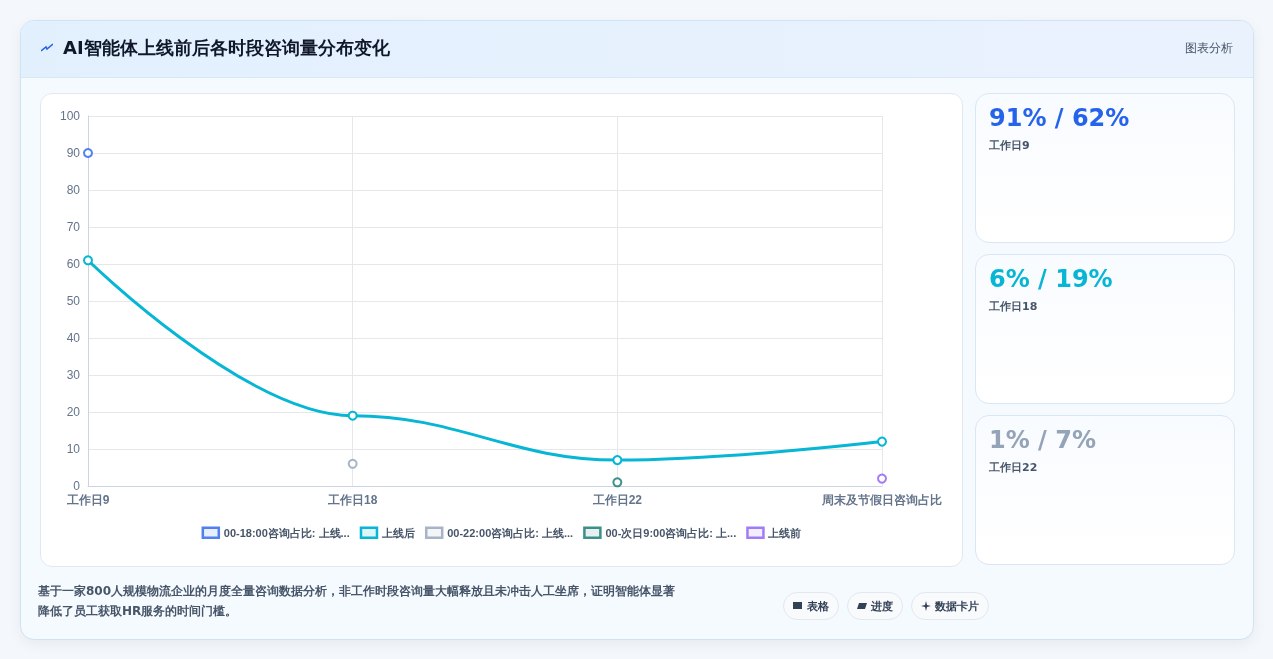  Describe the element at coordinates (73, 264) in the screenshot. I see `y-tick-label: 60` at that location.